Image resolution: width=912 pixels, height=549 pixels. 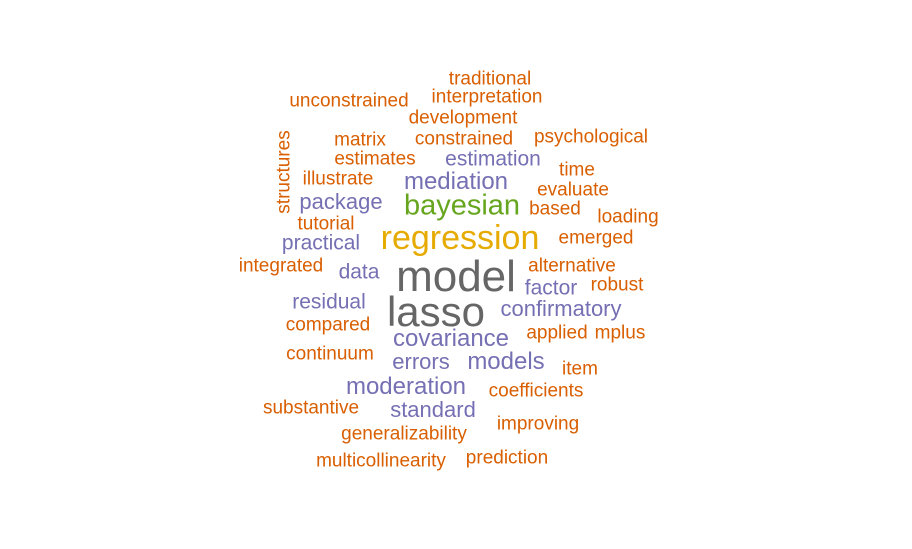 I want to click on word-package: package, so click(x=341, y=201).